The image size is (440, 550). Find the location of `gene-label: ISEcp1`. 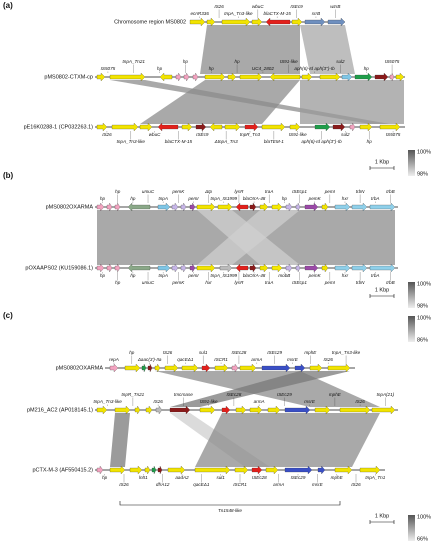

gene-label: ISEcp1 is located at coordinates (299, 282).